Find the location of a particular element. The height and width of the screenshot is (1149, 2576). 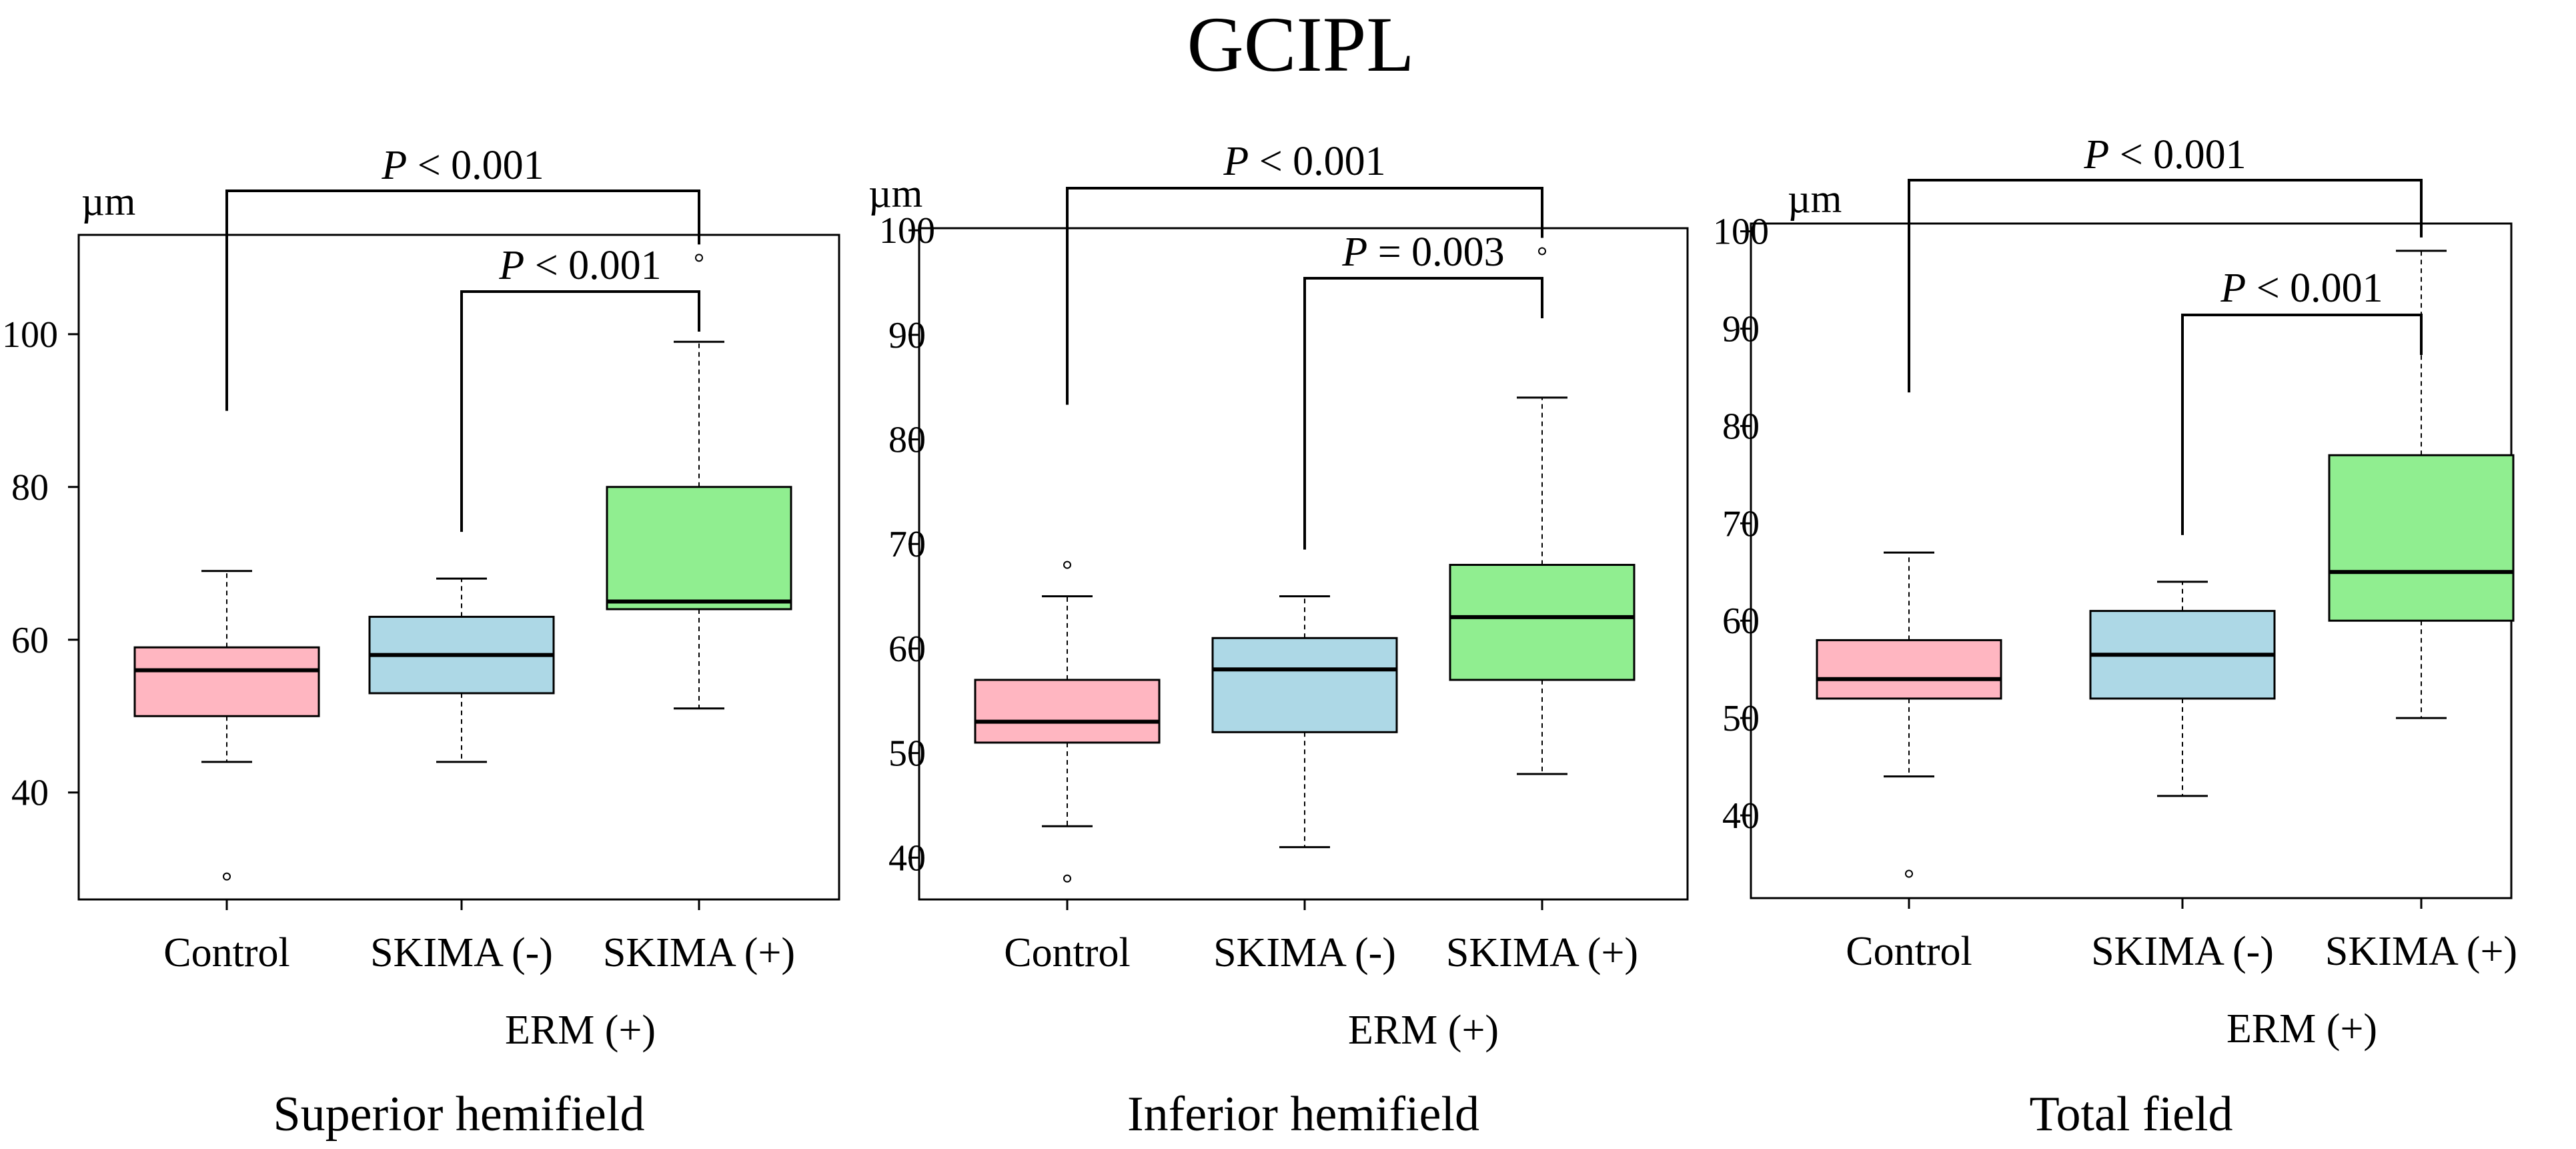

panel-caption: Total field is located at coordinates (2130, 1114).